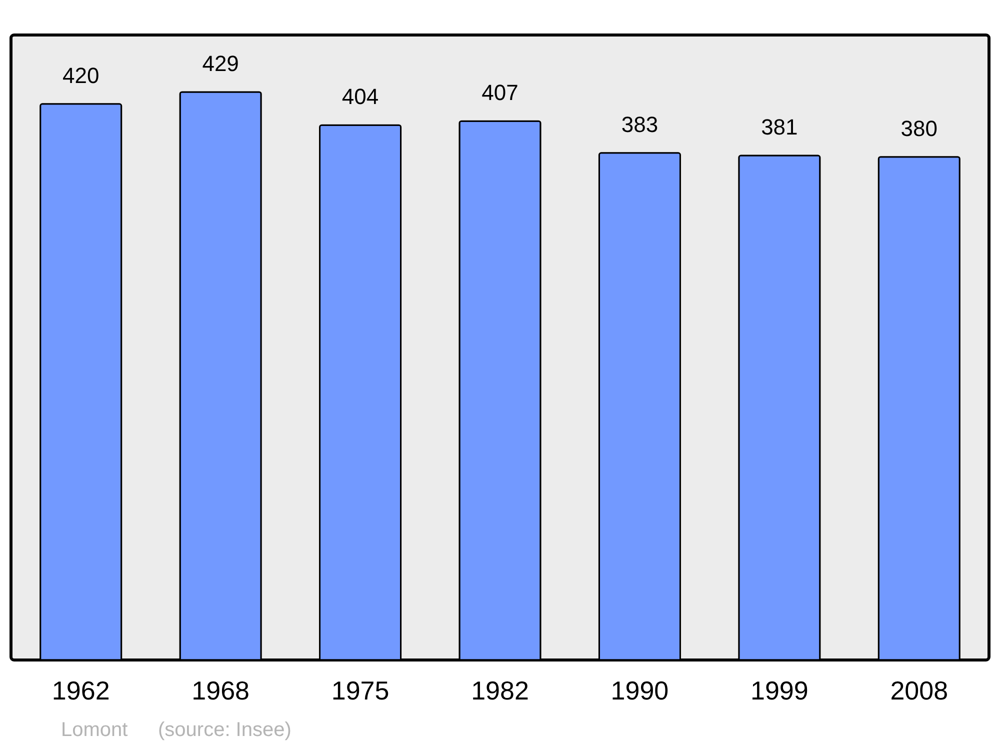 This screenshot has width=1000, height=747. What do you see at coordinates (221, 691) in the screenshot?
I see `x-tick-label: 1968` at bounding box center [221, 691].